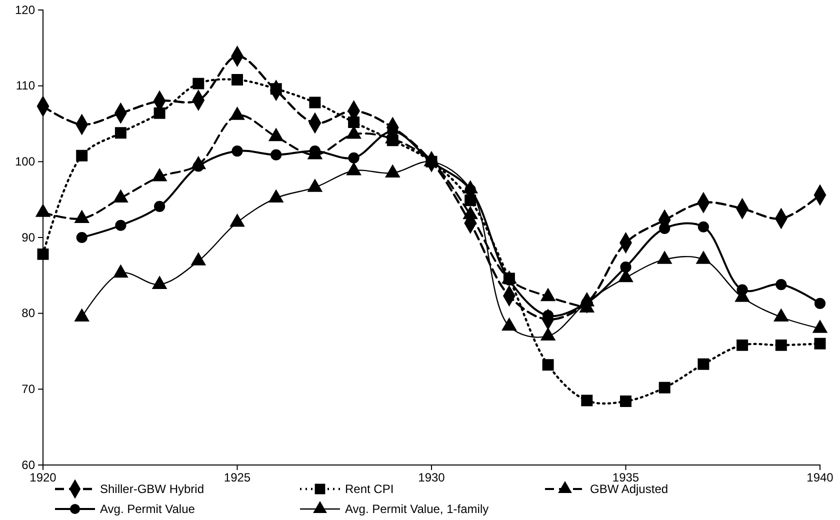 This screenshot has width=840, height=520. I want to click on x-tick-label: 1940, so click(820, 477).